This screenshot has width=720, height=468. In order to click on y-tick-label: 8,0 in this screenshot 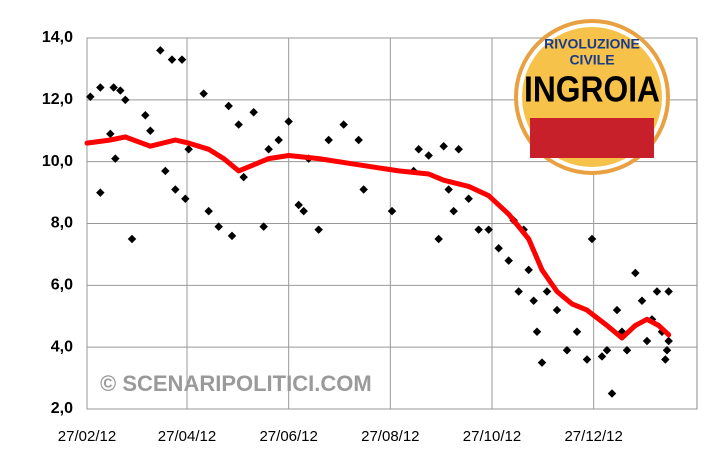, I will do `click(62, 223)`.